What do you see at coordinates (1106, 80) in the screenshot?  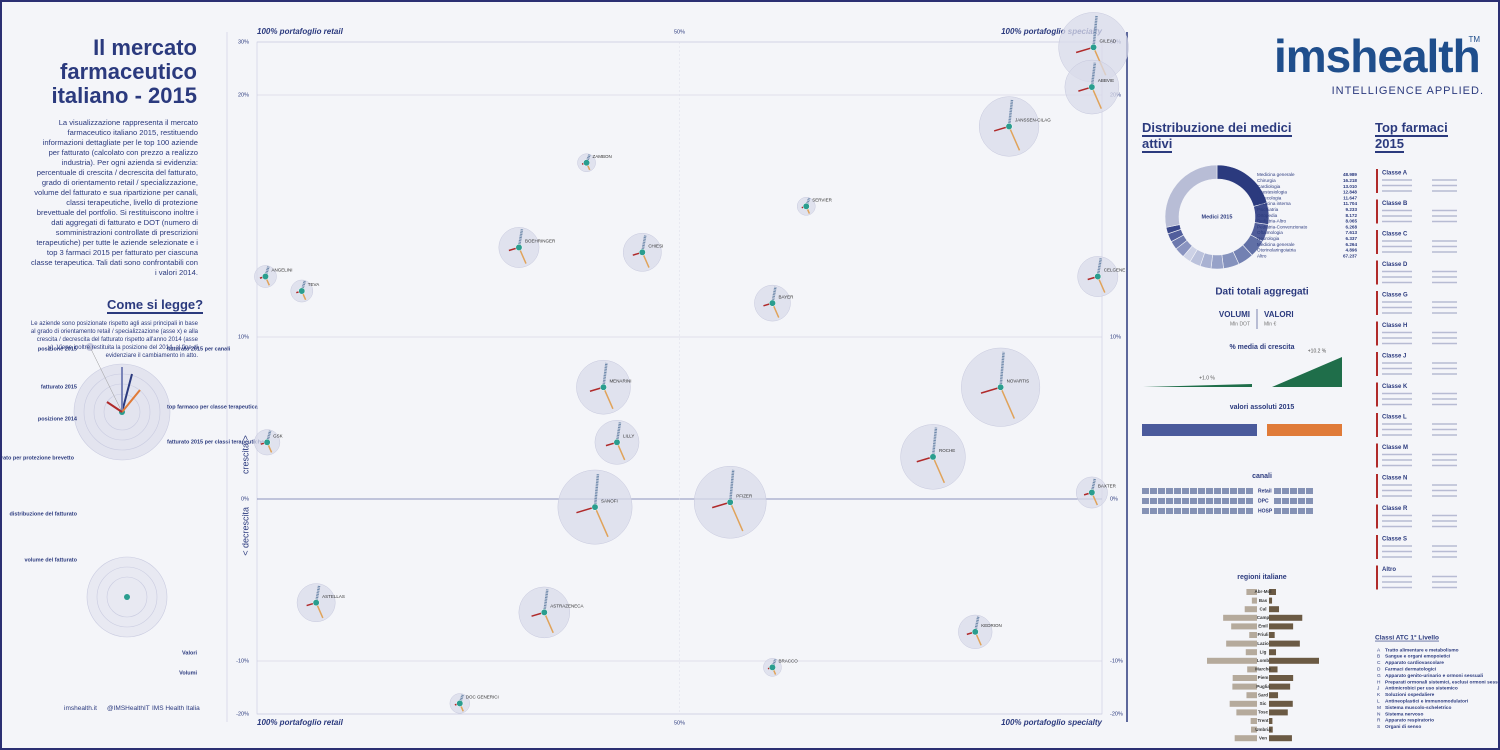 I see `company-label: ABBVIE` at bounding box center [1106, 80].